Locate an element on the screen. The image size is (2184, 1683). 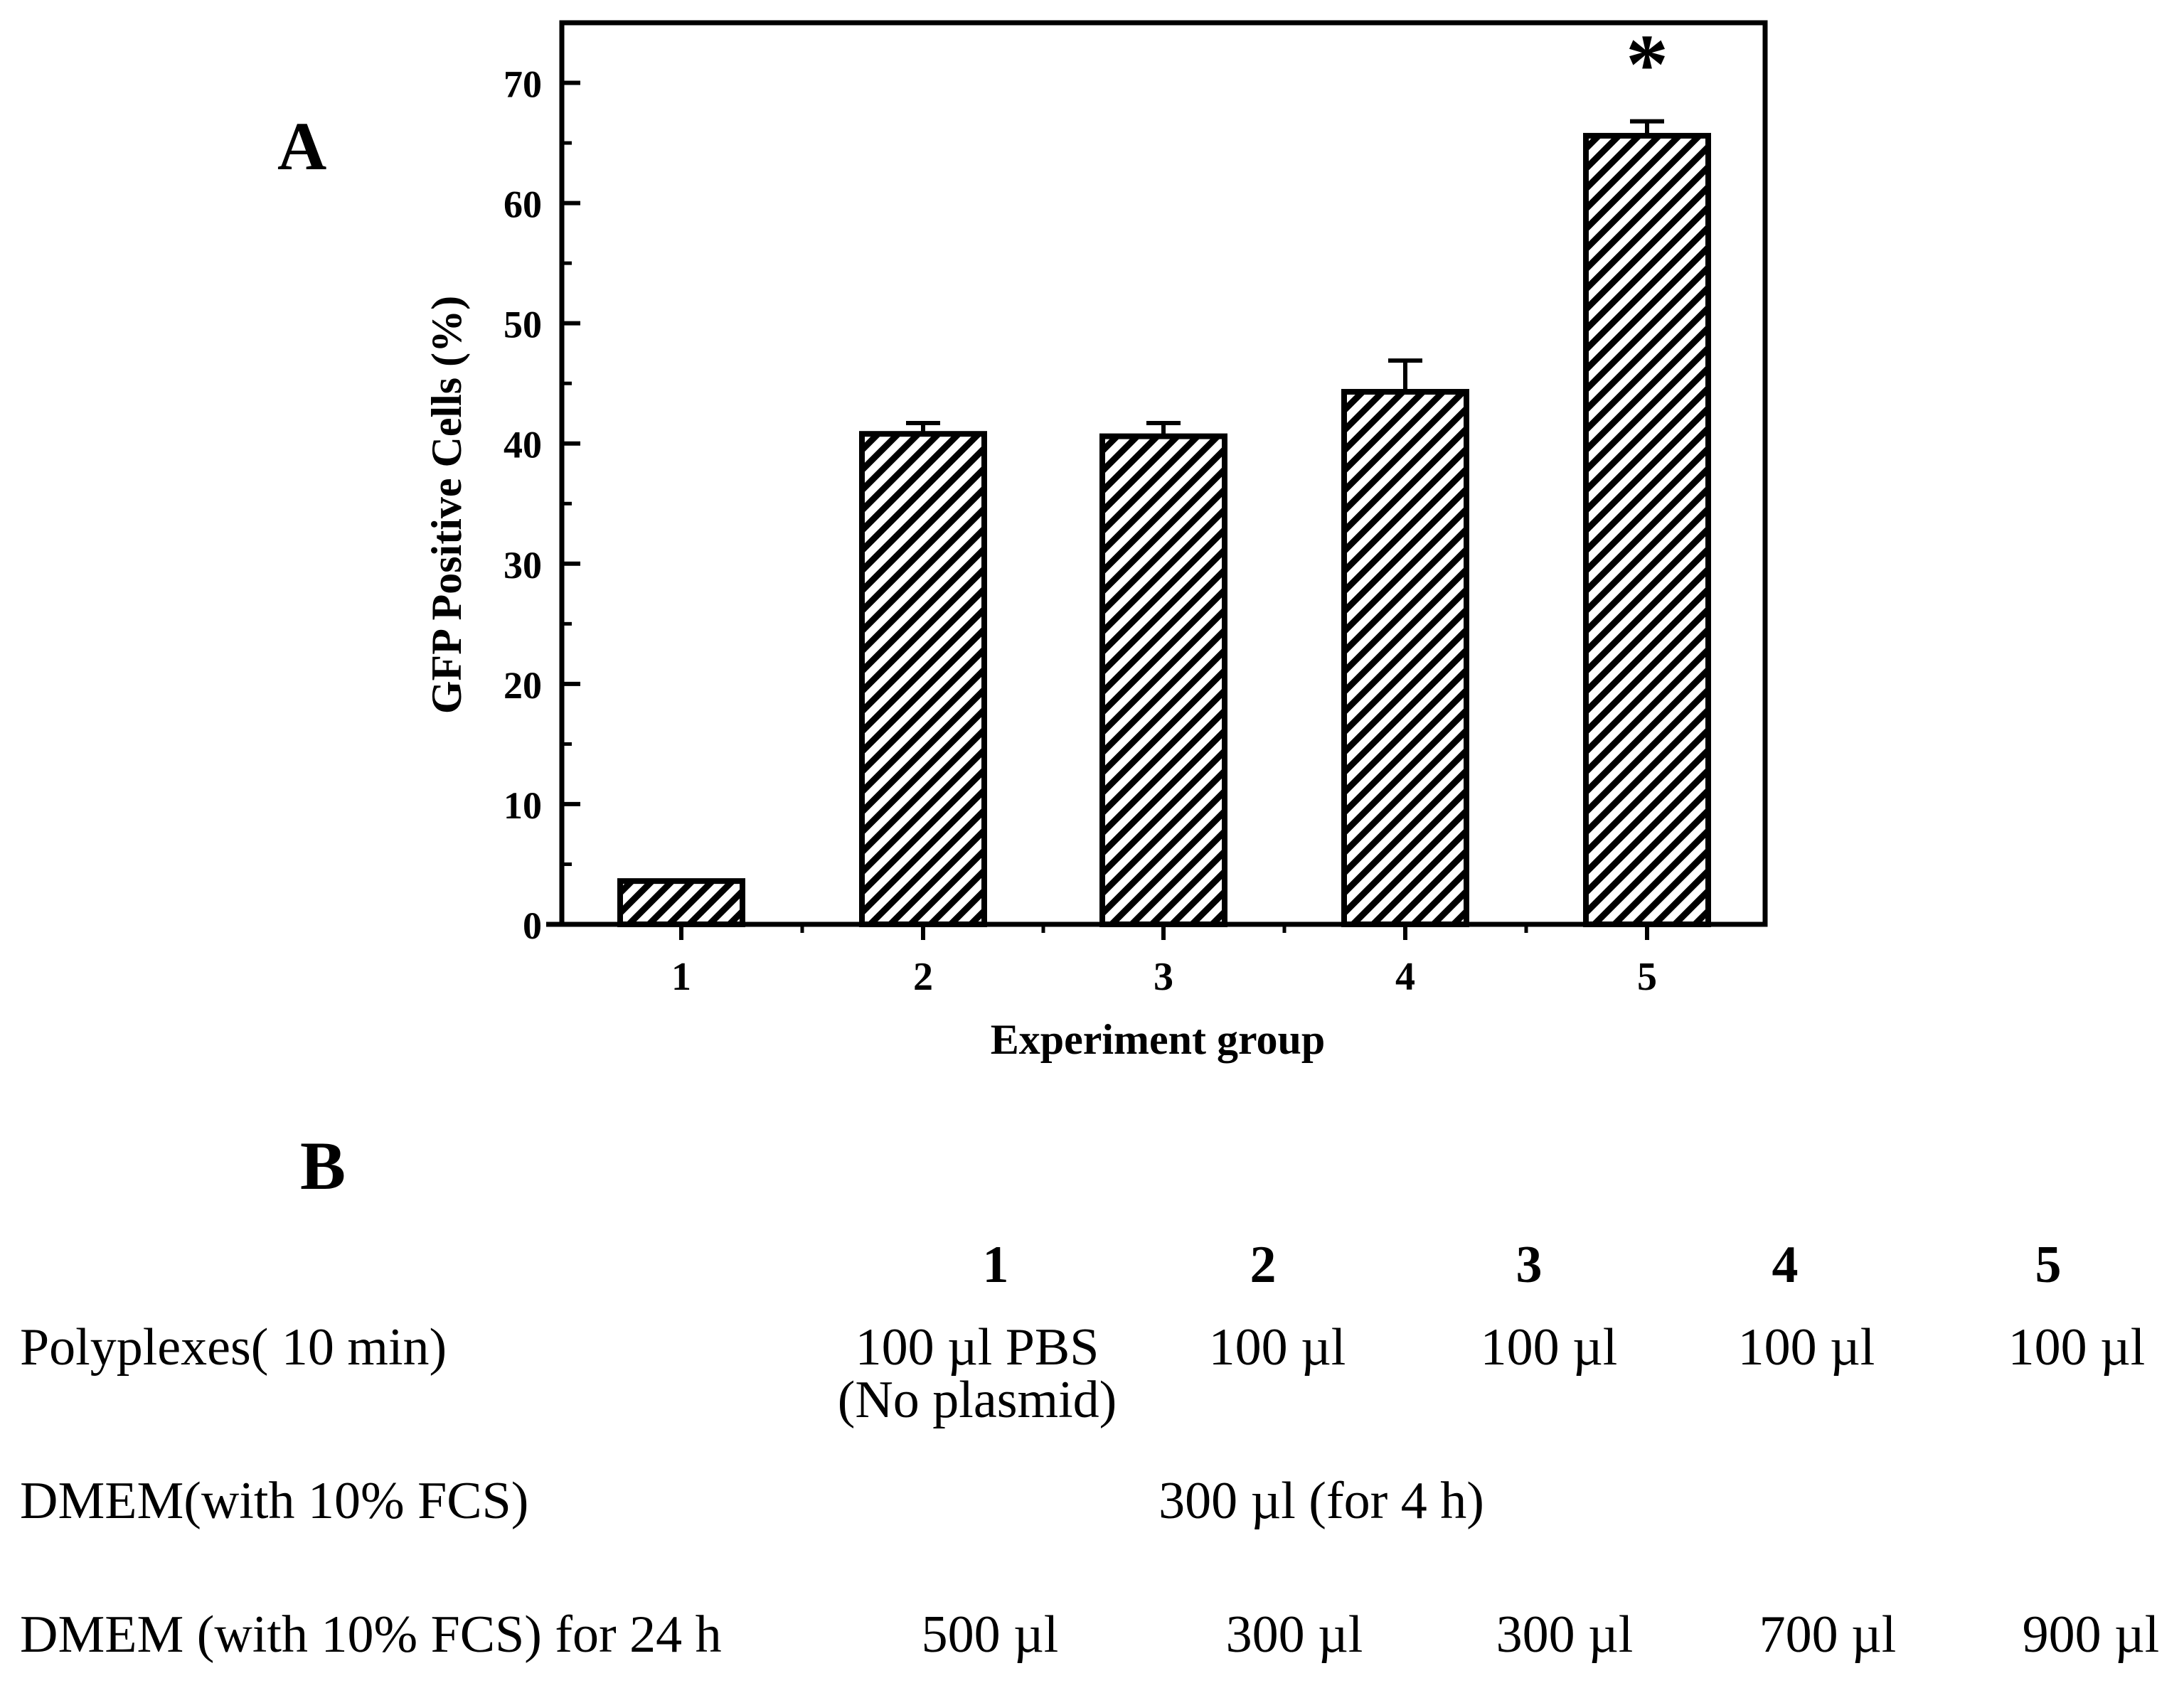
table-col-header: 3 is located at coordinates (1529, 1265).